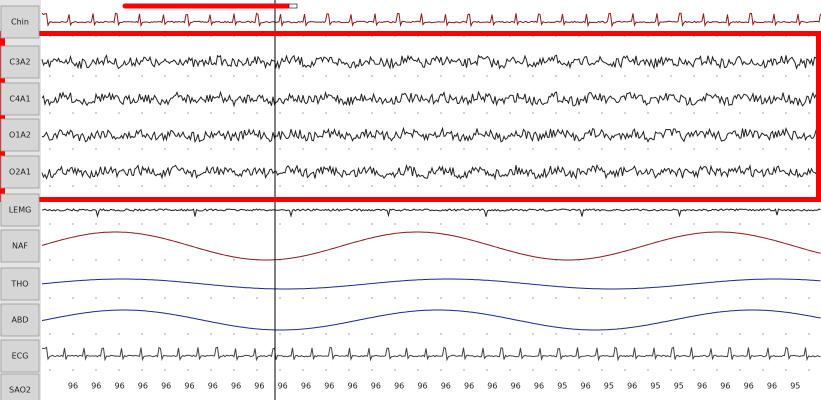 Image resolution: width=821 pixels, height=400 pixels. I want to click on channel-label: ECG, so click(20, 356).